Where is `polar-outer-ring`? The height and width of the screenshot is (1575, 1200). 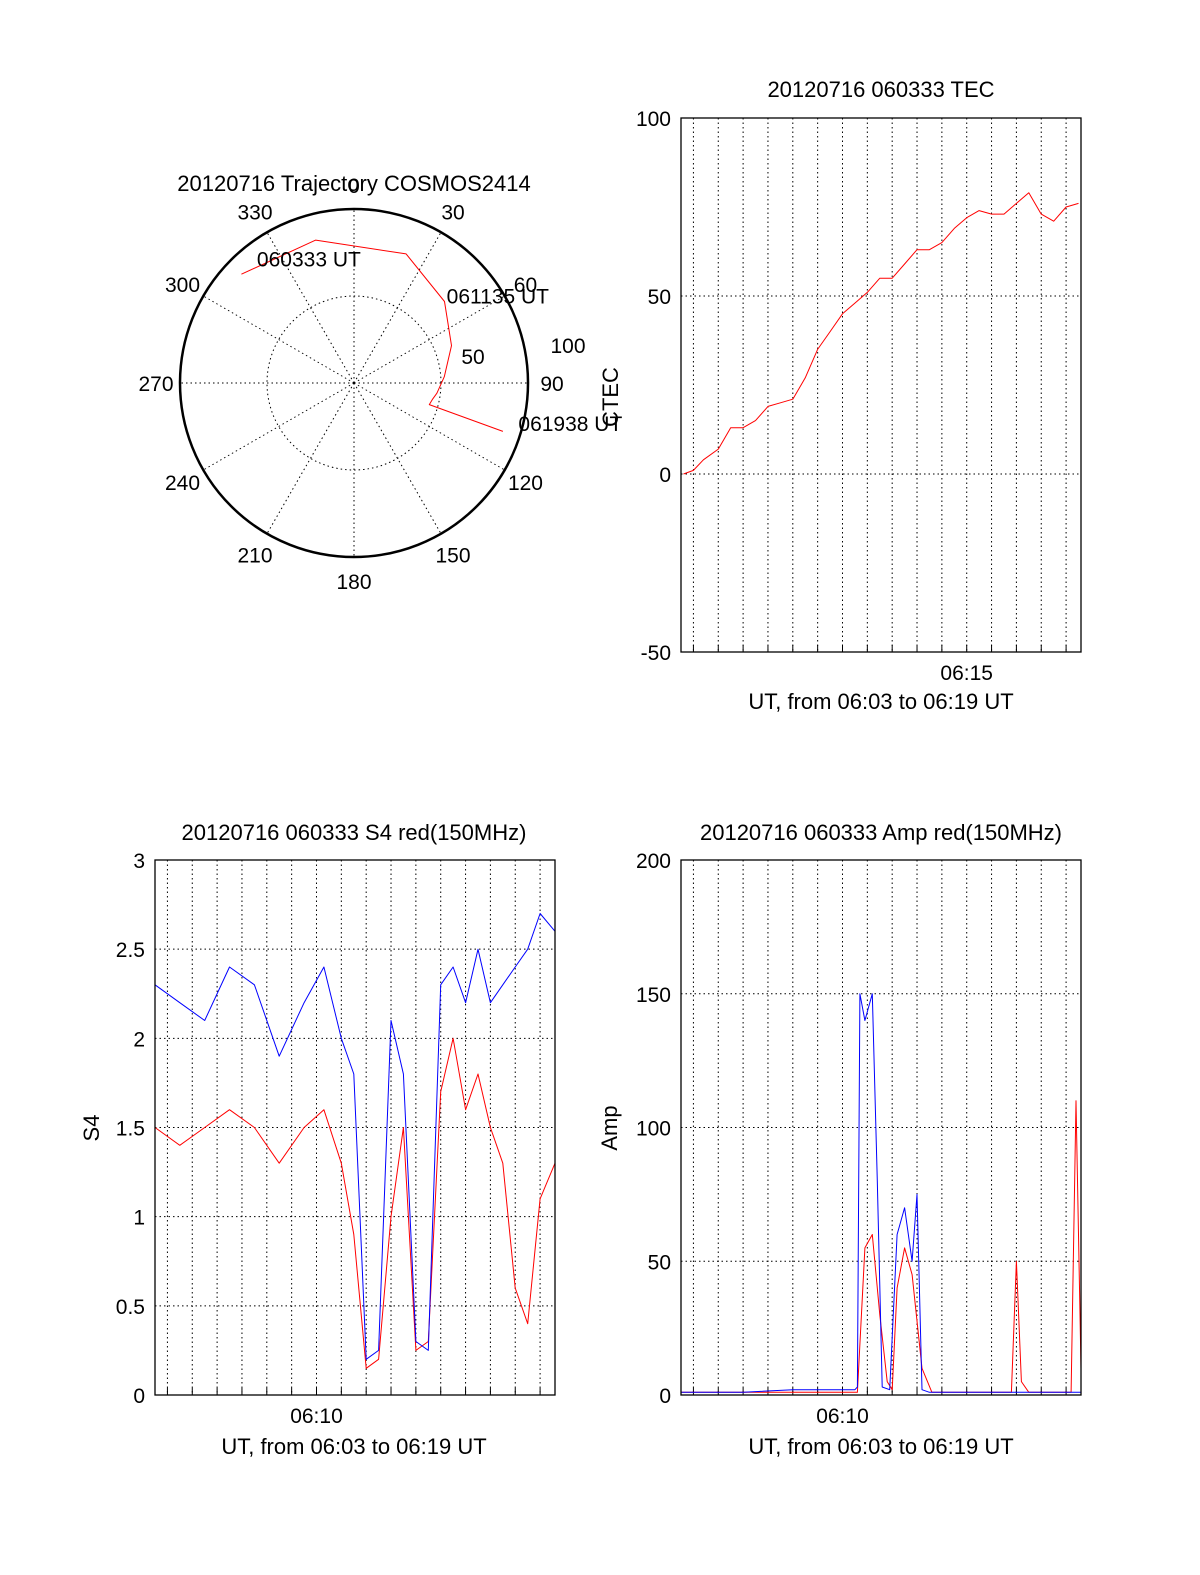 polar-outer-ring is located at coordinates (354, 383).